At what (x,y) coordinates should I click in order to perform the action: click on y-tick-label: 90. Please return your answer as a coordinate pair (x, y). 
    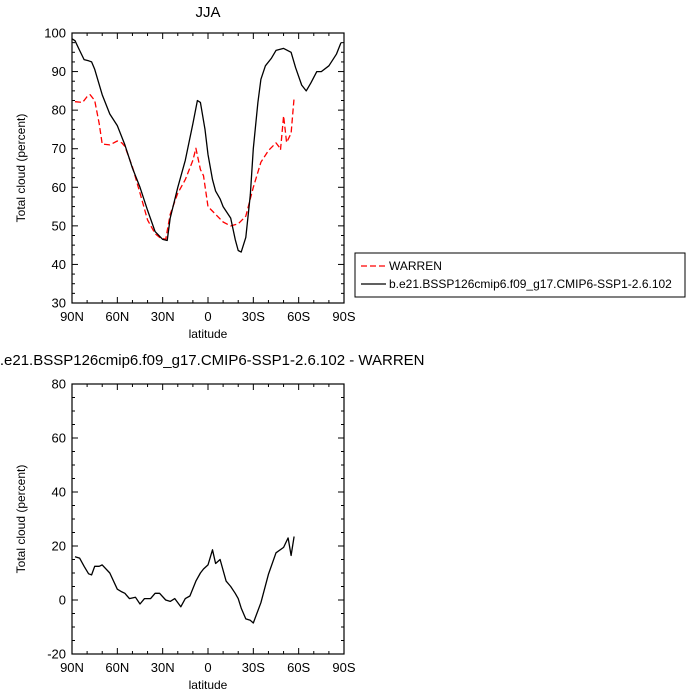
    Looking at the image, I should click on (59, 71).